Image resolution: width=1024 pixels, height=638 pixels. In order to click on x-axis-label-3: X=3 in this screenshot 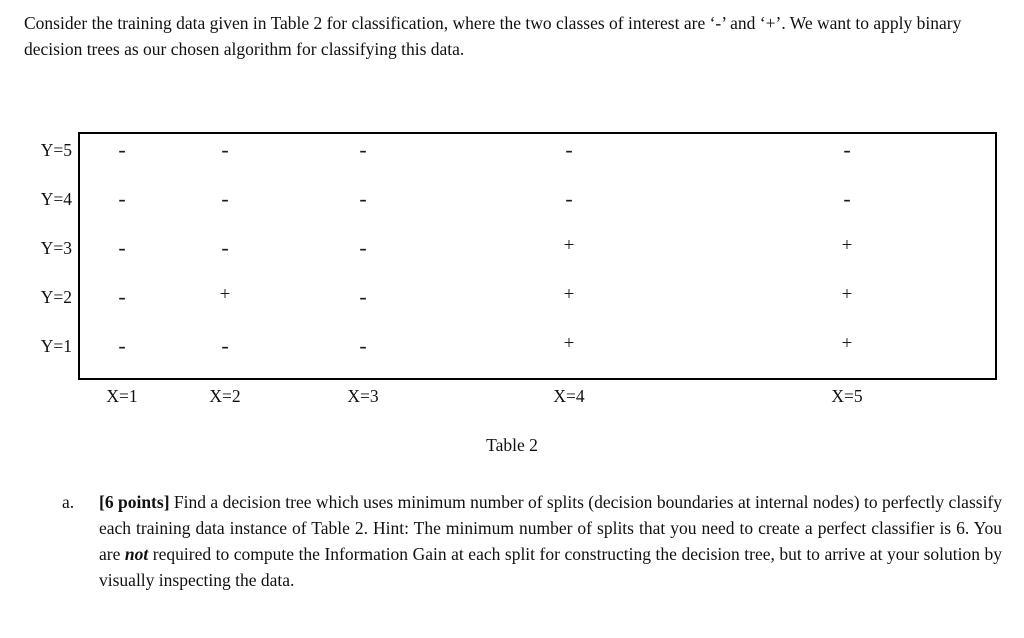, I will do `click(363, 396)`.